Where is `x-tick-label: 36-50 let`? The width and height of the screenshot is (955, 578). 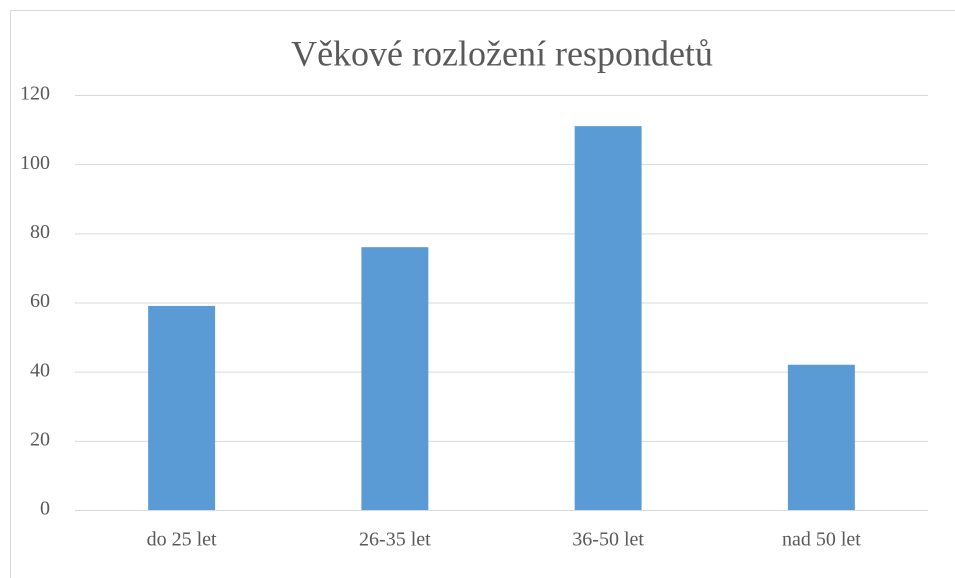
x-tick-label: 36-50 let is located at coordinates (608, 540).